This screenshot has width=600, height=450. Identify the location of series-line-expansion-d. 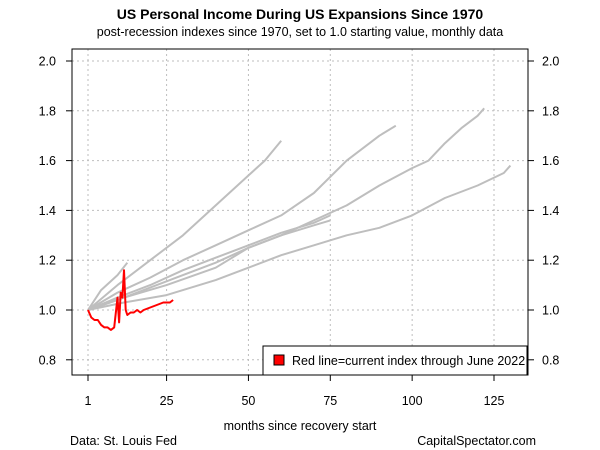
(209, 265).